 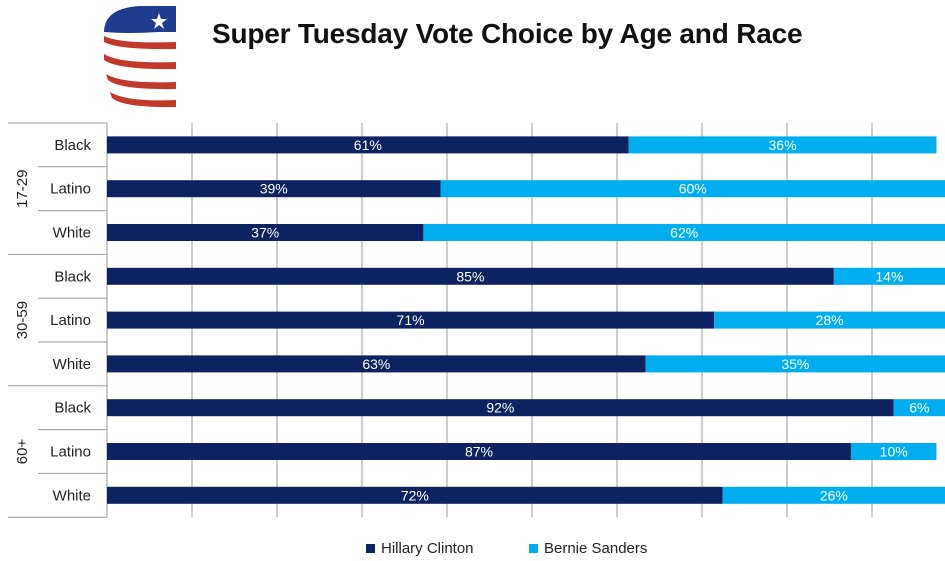 I want to click on legend-item-sanders: Bernie Sanders, so click(x=588, y=548).